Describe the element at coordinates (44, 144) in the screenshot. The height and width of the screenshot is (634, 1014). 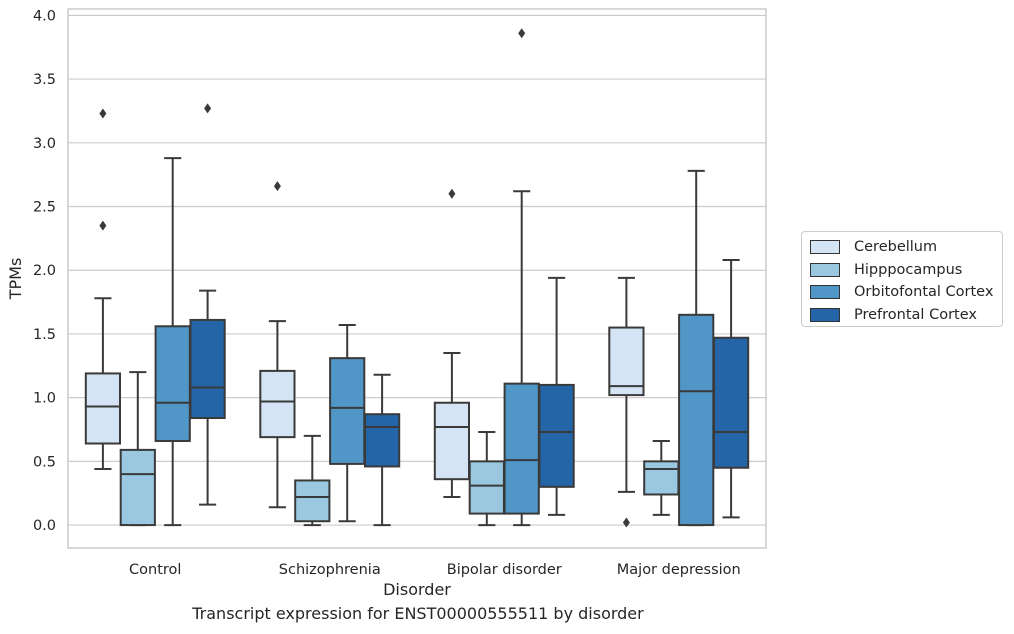
I see `y-tick-label: 3.0` at that location.